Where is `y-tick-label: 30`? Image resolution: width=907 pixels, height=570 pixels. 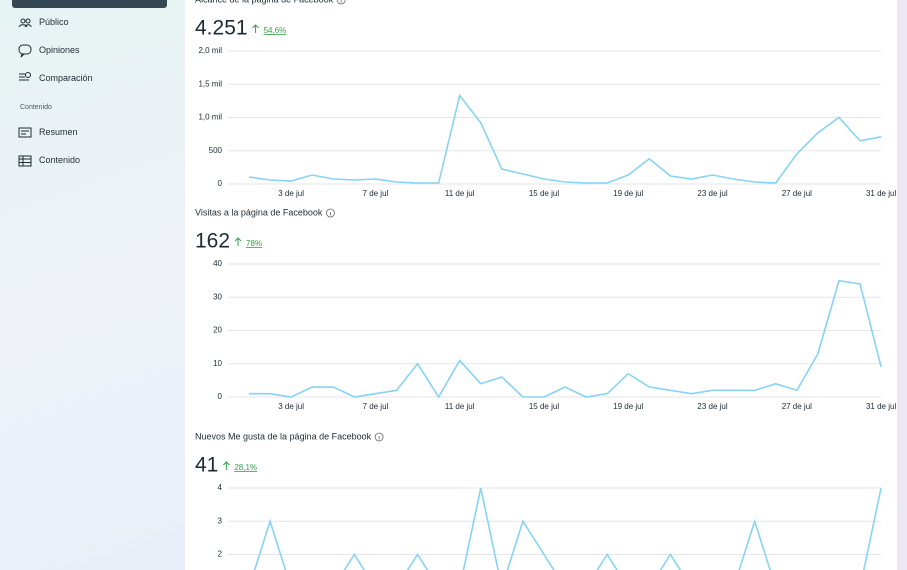
y-tick-label: 30 is located at coordinates (217, 296).